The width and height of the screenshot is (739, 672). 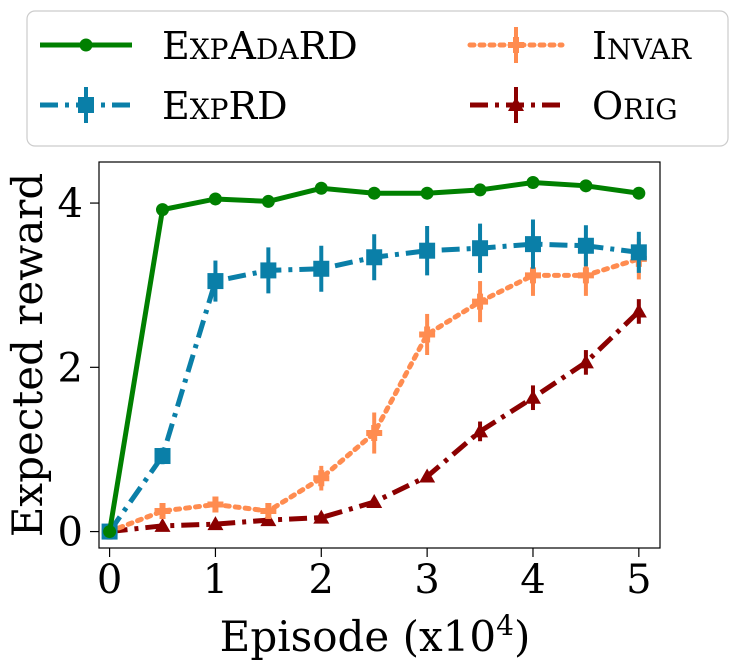 What do you see at coordinates (225, 106) in the screenshot?
I see `legend-label: EXPRD` at bounding box center [225, 106].